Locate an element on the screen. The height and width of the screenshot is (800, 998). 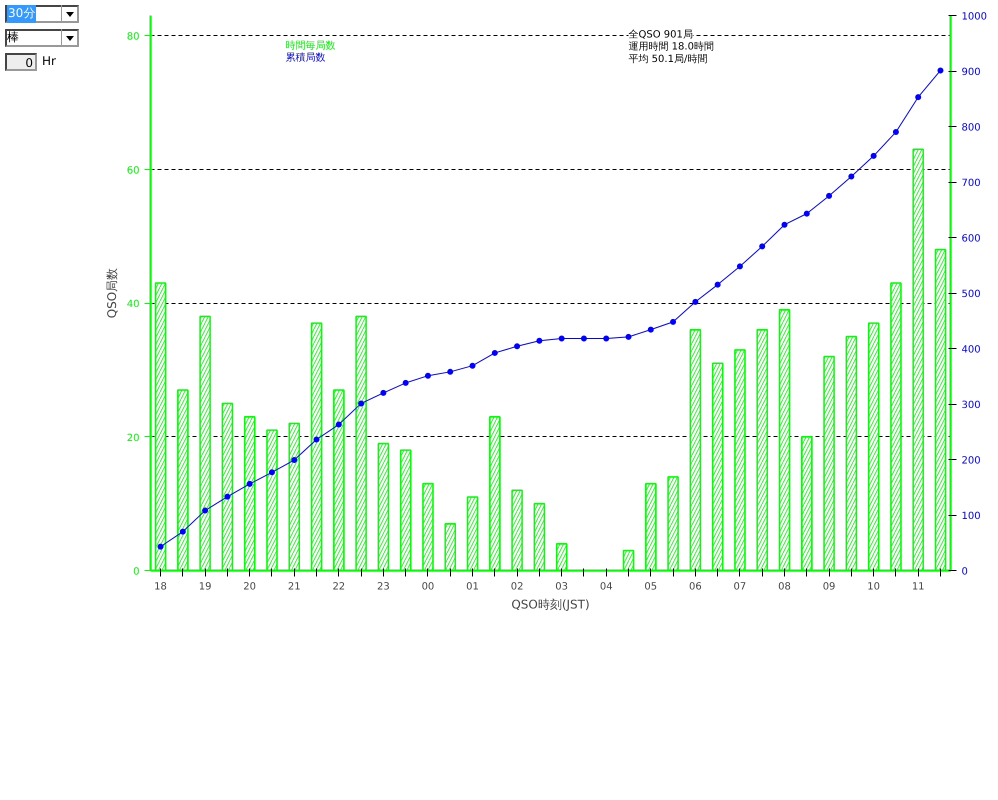
y2-tick-label: 100 is located at coordinates (971, 516).